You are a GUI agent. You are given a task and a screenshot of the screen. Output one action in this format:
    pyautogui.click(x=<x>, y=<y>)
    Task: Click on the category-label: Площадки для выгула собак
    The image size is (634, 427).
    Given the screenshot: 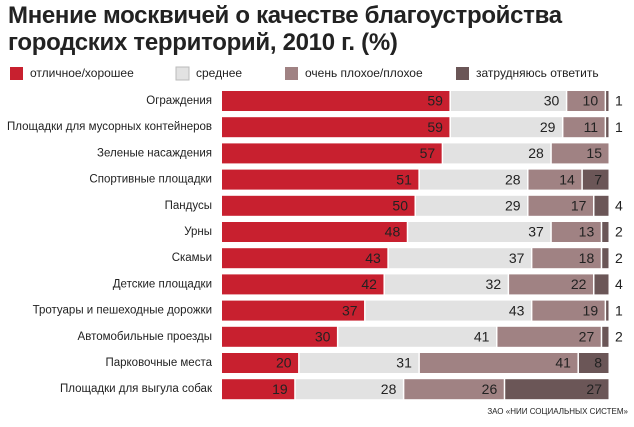 What is the action you would take?
    pyautogui.click(x=136, y=389)
    